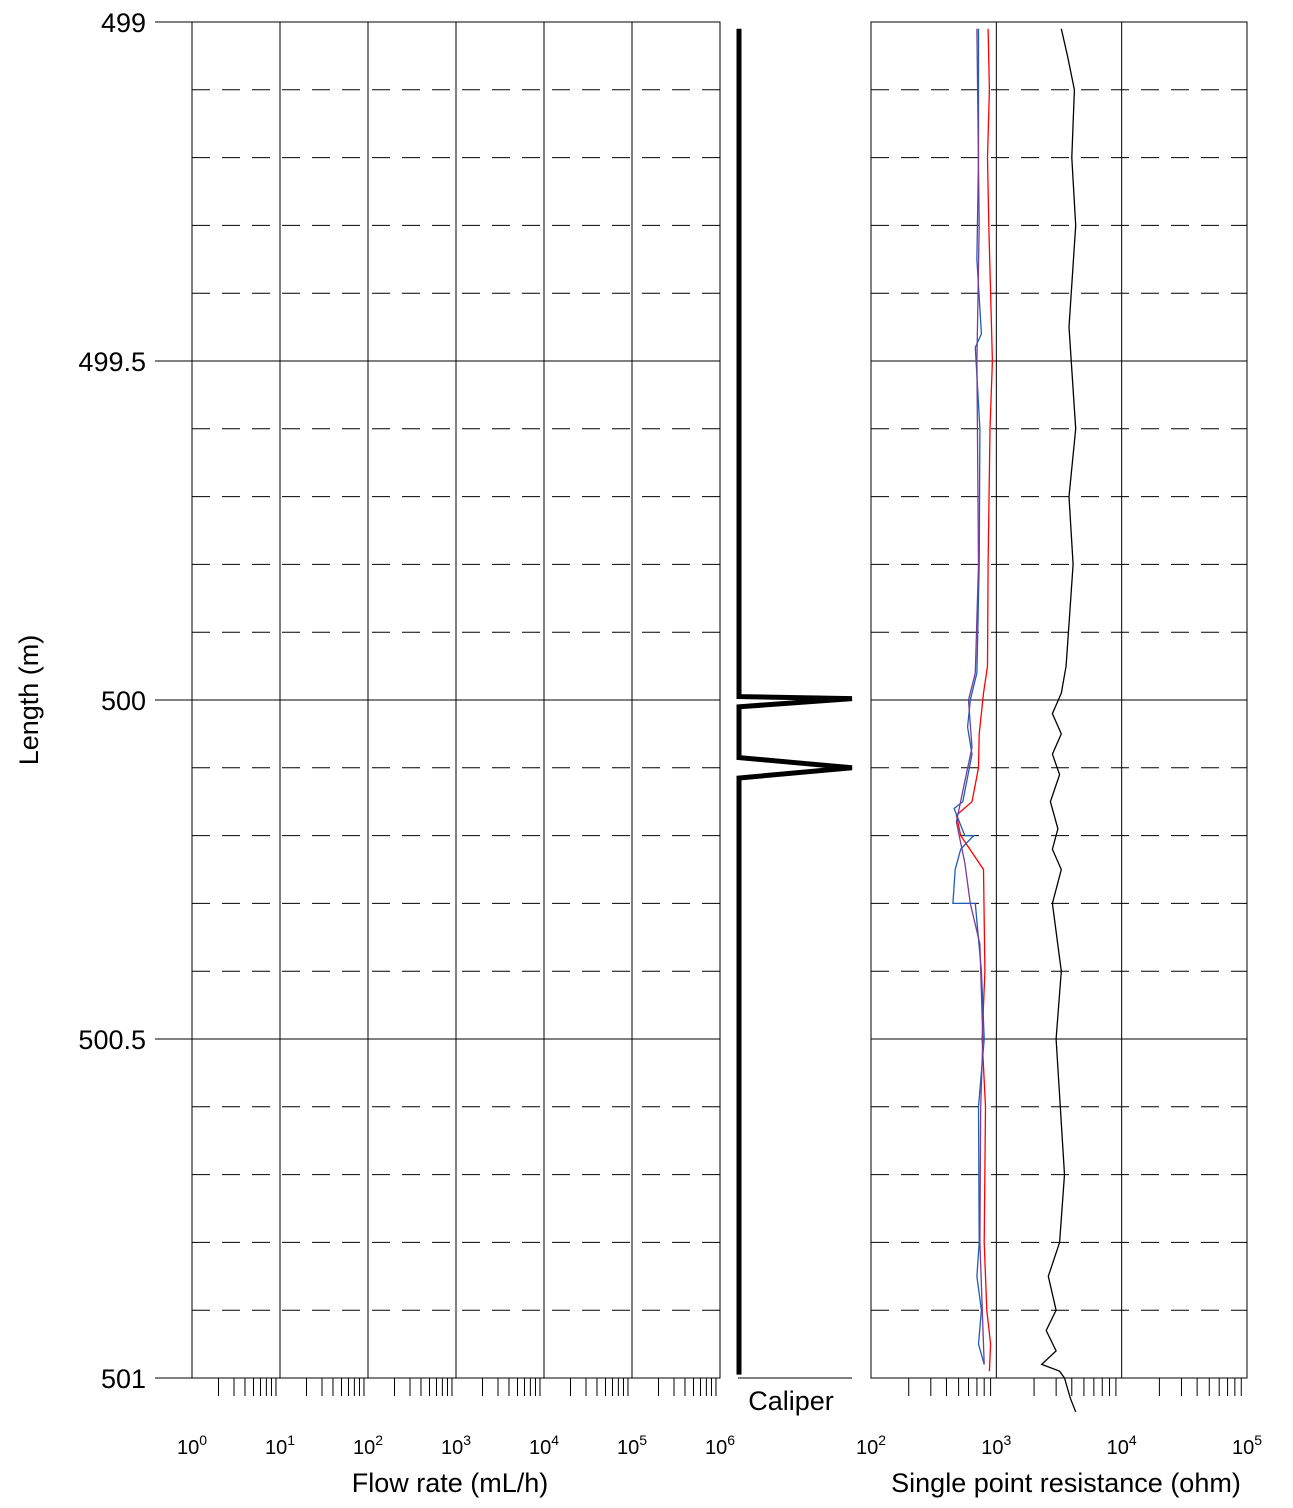 The image size is (1293, 1508). I want to click on flow-rate-tick-label: 10³, so click(456, 1445).